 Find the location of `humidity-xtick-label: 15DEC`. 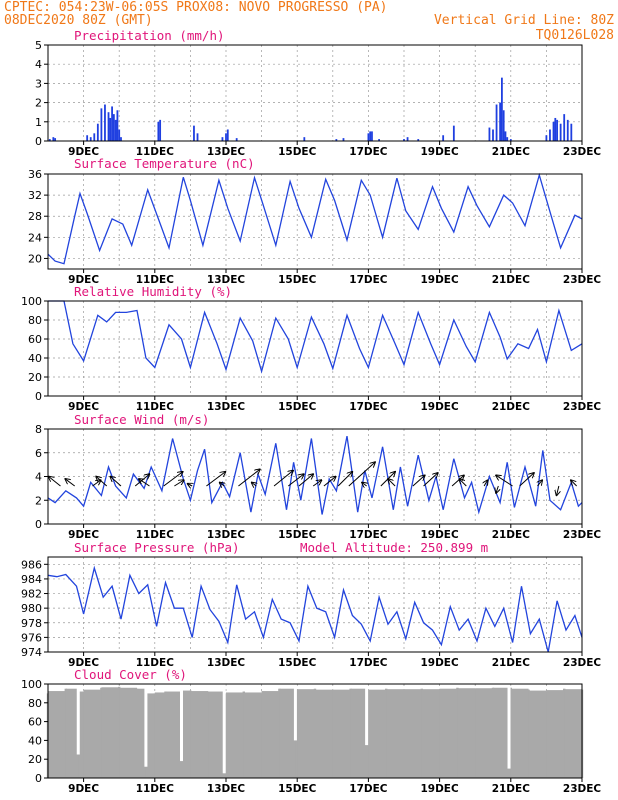

humidity-xtick-label: 15DEC is located at coordinates (297, 407).